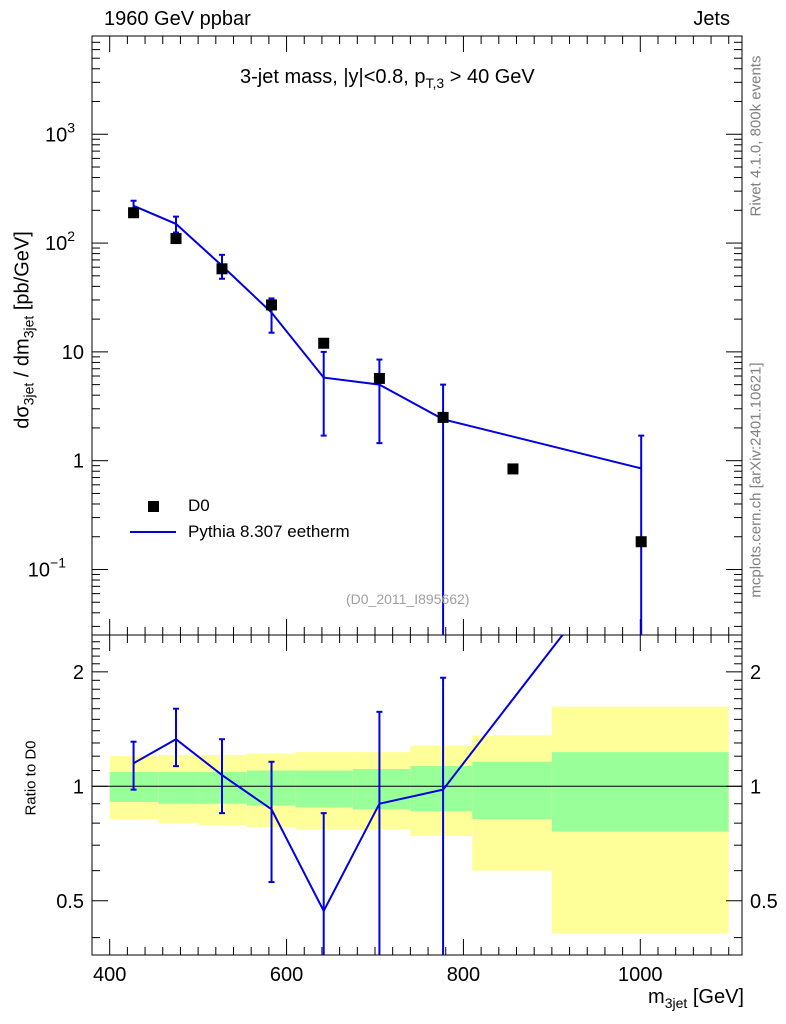 The height and width of the screenshot is (1024, 786). I want to click on ratio-y-tick-label-right-0: 0.5, so click(764, 902).